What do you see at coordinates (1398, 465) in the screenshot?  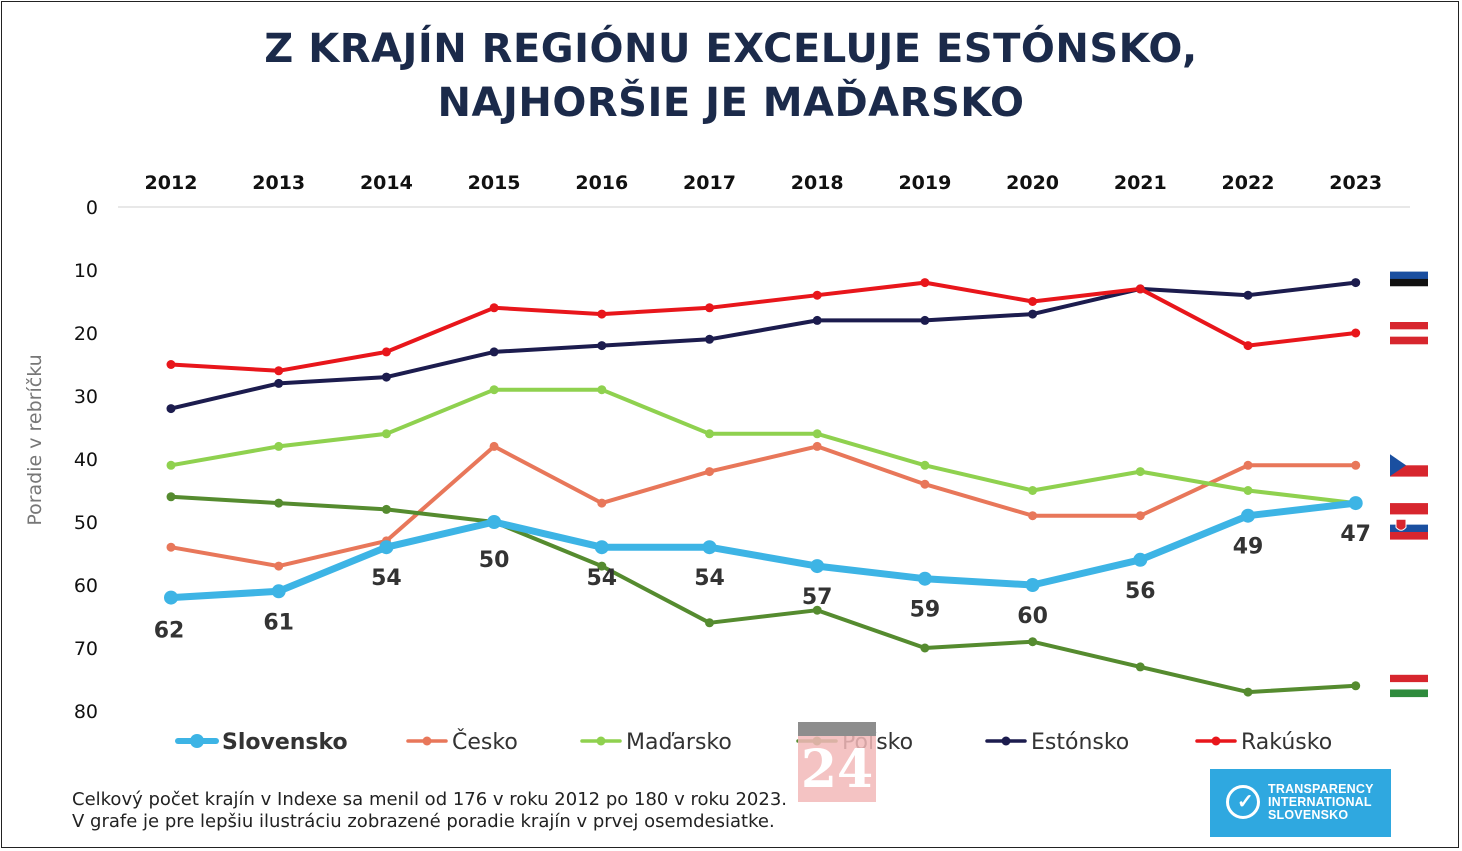 I see `flag-triangle` at bounding box center [1398, 465].